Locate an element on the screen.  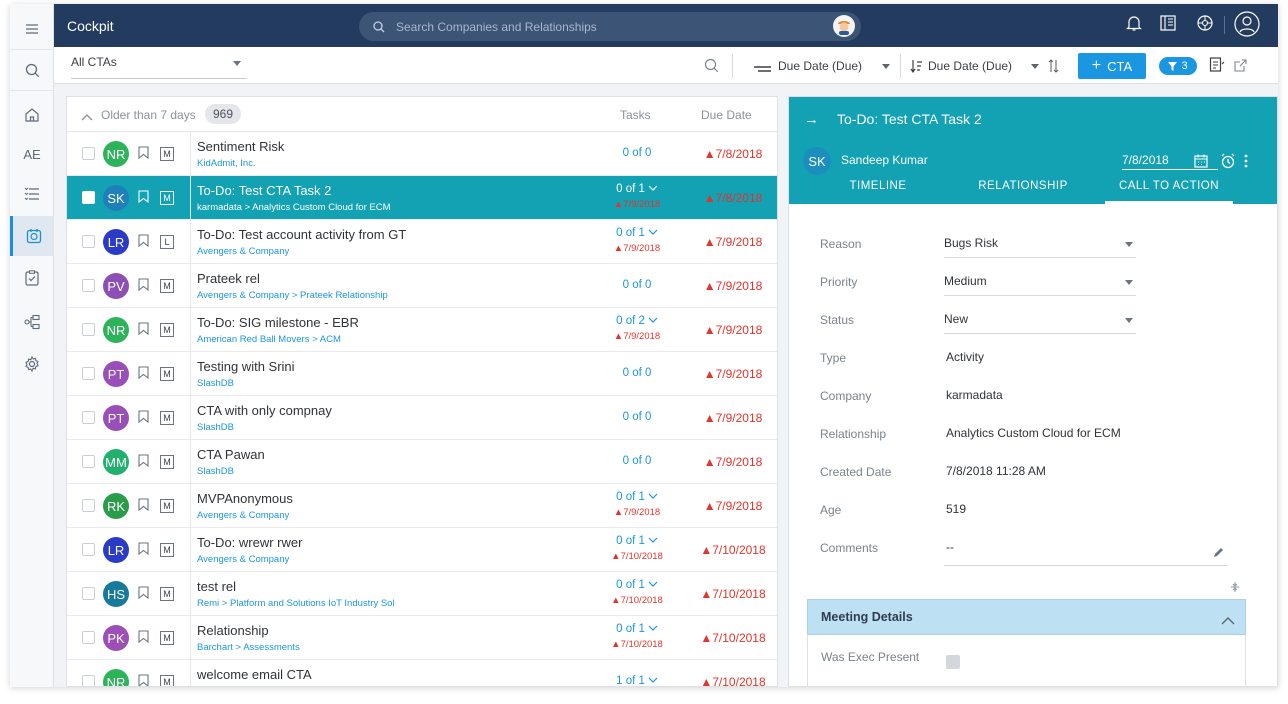
cta-title: To-Do: Test account activity from GT is located at coordinates (302, 234).